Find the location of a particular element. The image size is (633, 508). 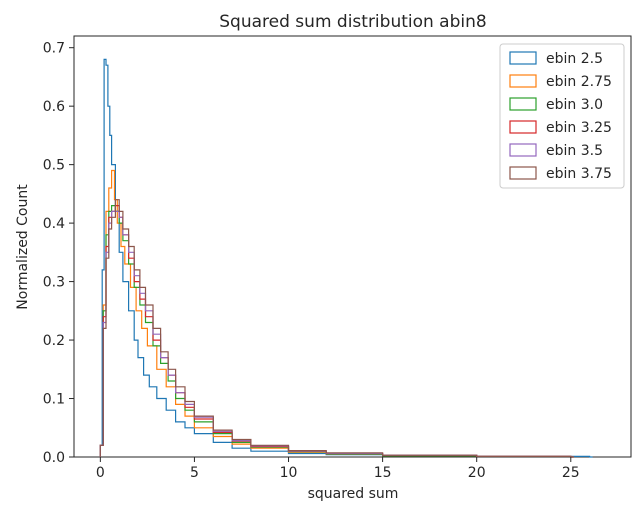

y-tick-label: 0.2 is located at coordinates (54, 341).